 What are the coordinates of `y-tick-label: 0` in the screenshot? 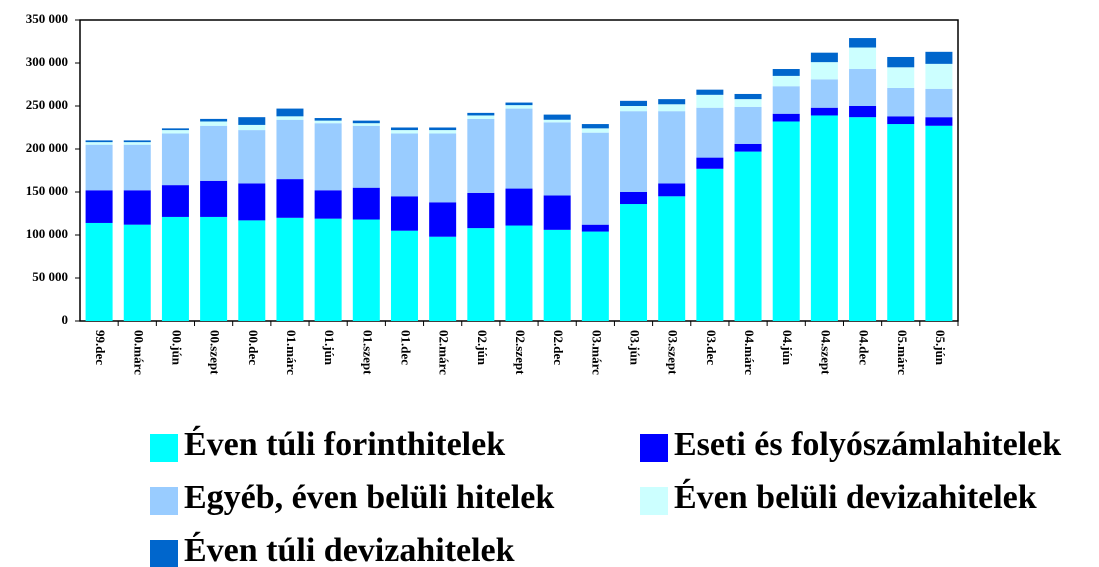 It's located at (65, 319).